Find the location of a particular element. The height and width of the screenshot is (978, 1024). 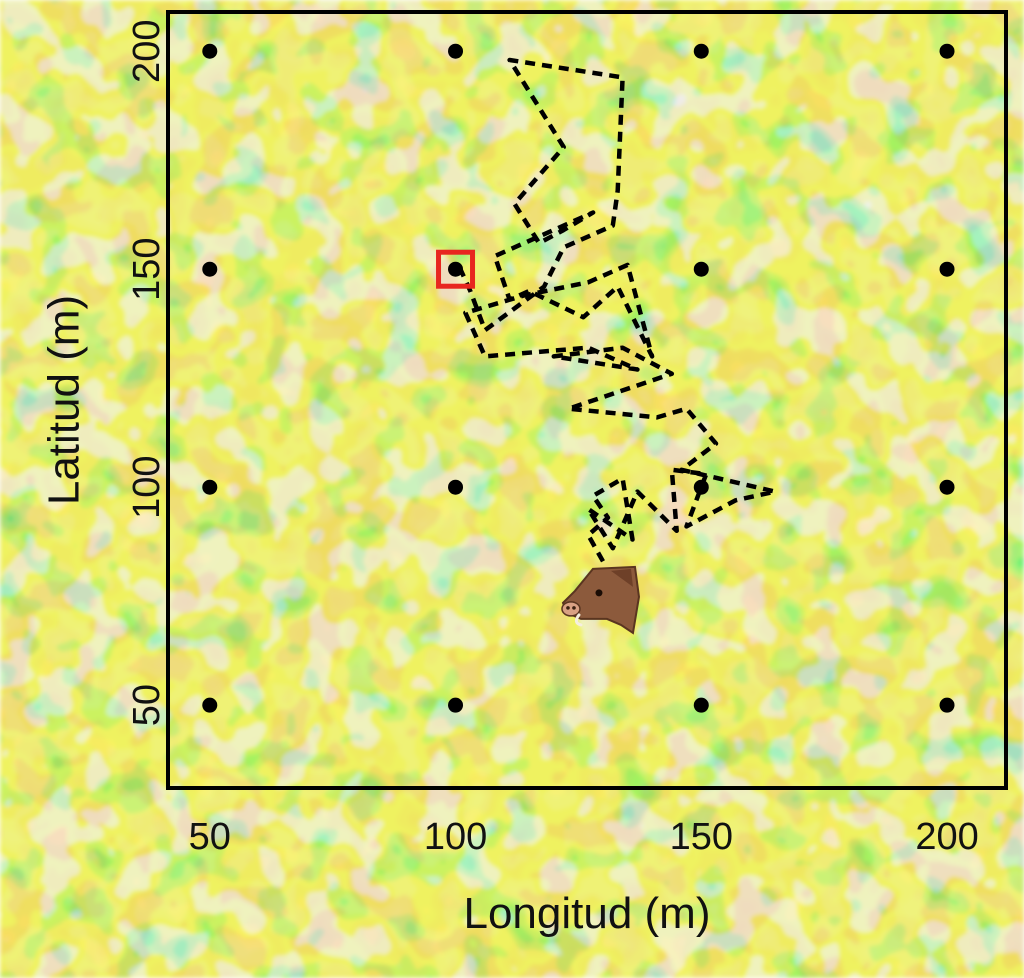

boar-icon is located at coordinates (600, 600).